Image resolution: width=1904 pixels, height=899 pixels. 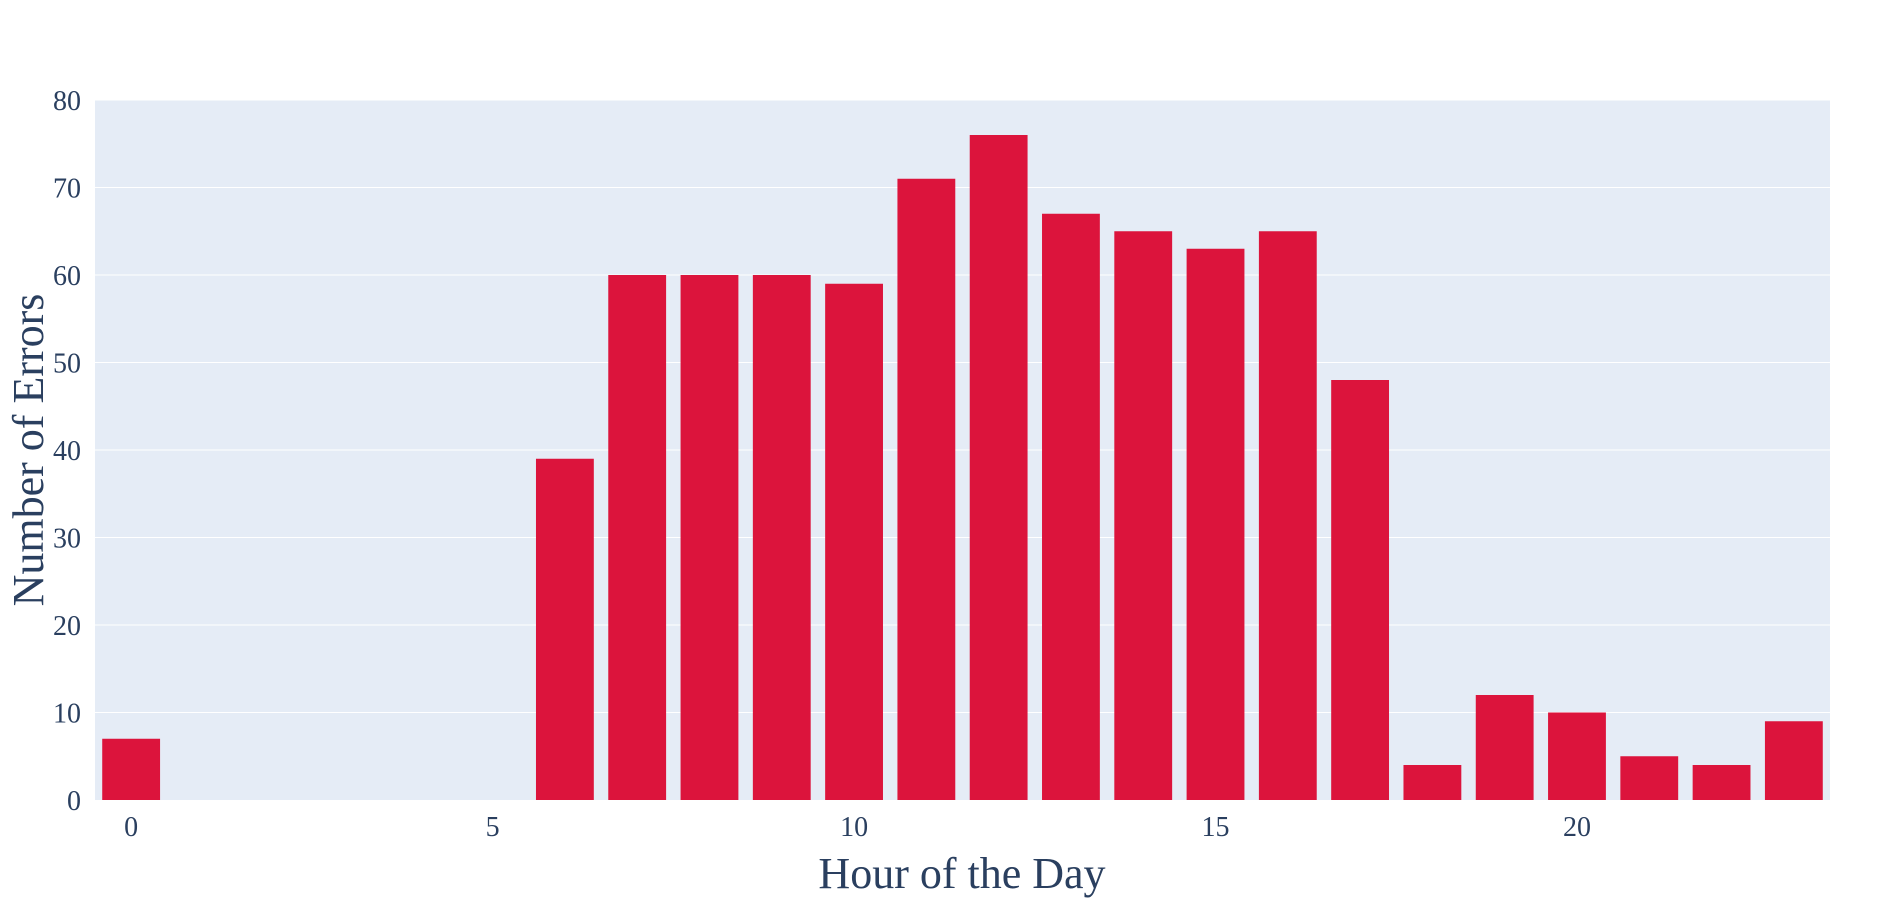 I want to click on x-tick-label: 0, so click(x=131, y=827).